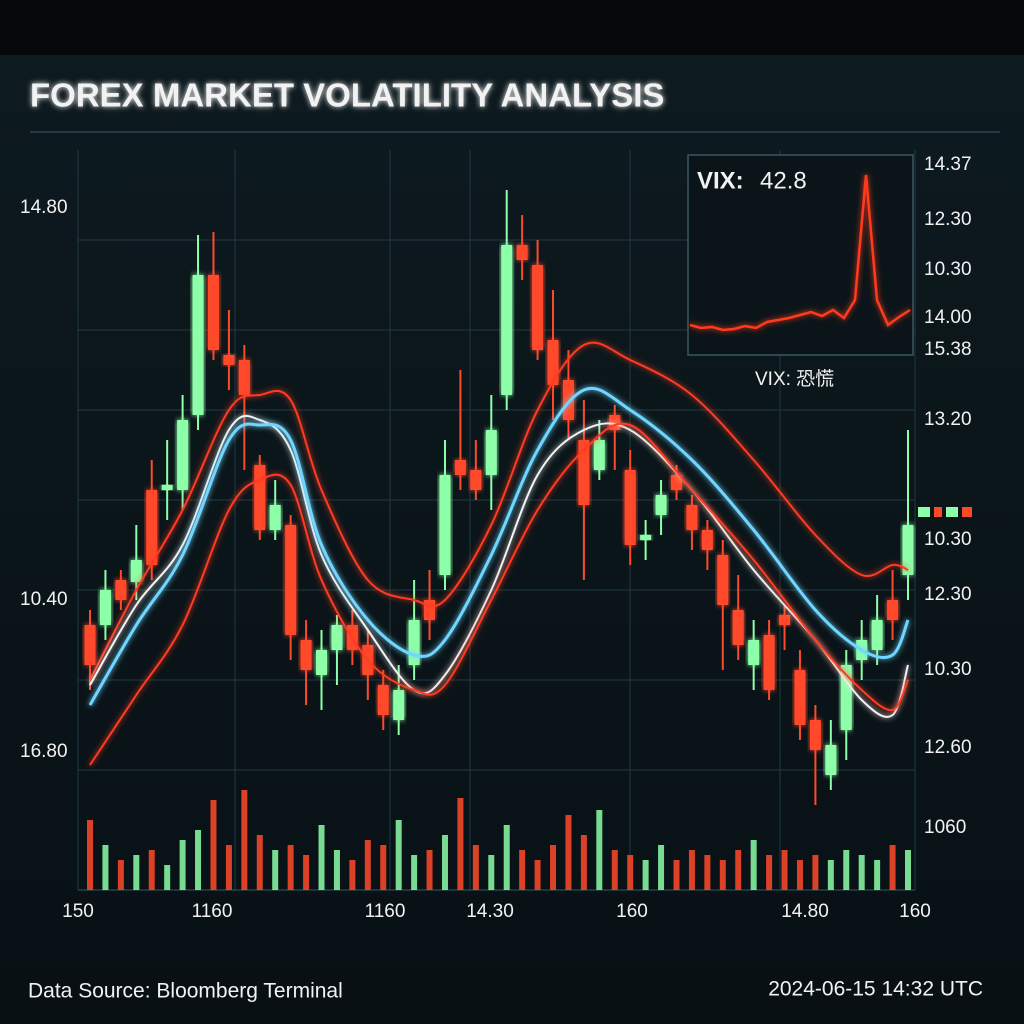  What do you see at coordinates (948, 164) in the screenshot?
I see `right-axis-label: 14.37` at bounding box center [948, 164].